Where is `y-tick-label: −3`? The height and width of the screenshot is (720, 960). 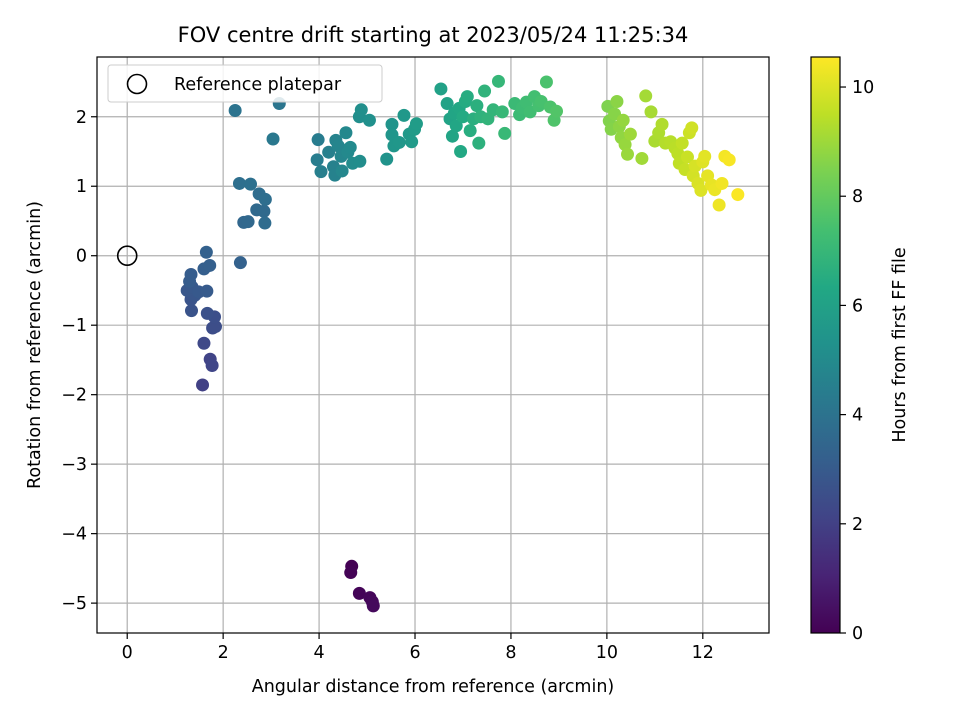 y-tick-label: −3 is located at coordinates (74, 465).